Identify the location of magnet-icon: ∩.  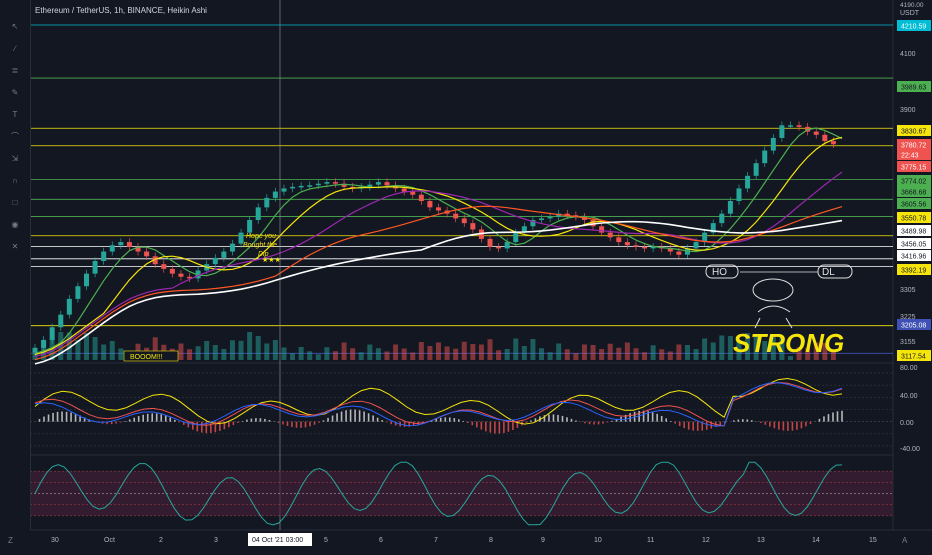
(15, 181).